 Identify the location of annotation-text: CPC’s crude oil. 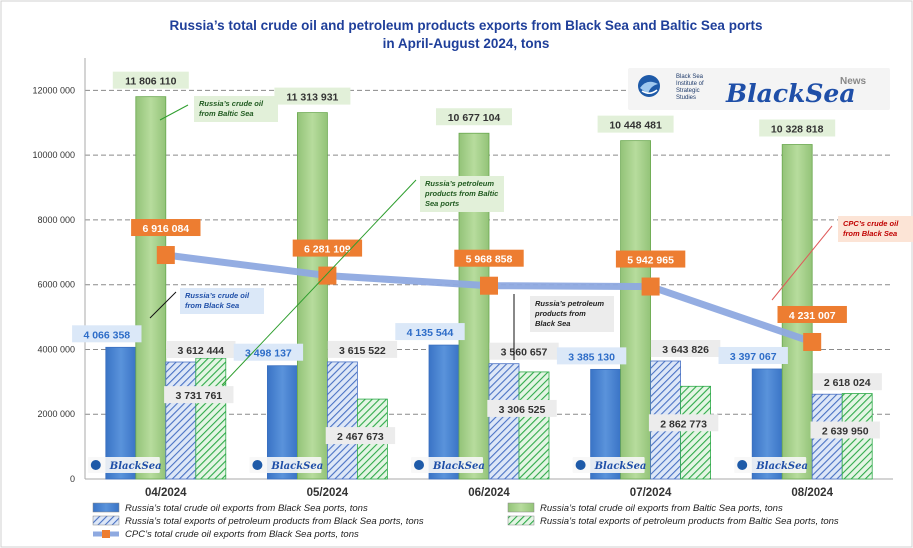
(871, 223).